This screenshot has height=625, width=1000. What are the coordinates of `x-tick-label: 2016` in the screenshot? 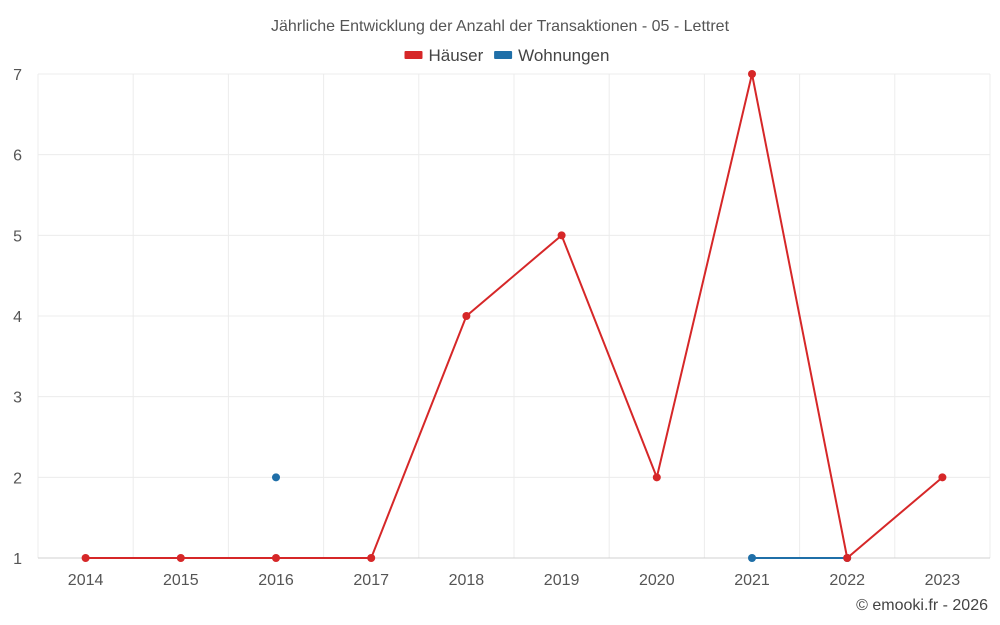 It's located at (276, 580).